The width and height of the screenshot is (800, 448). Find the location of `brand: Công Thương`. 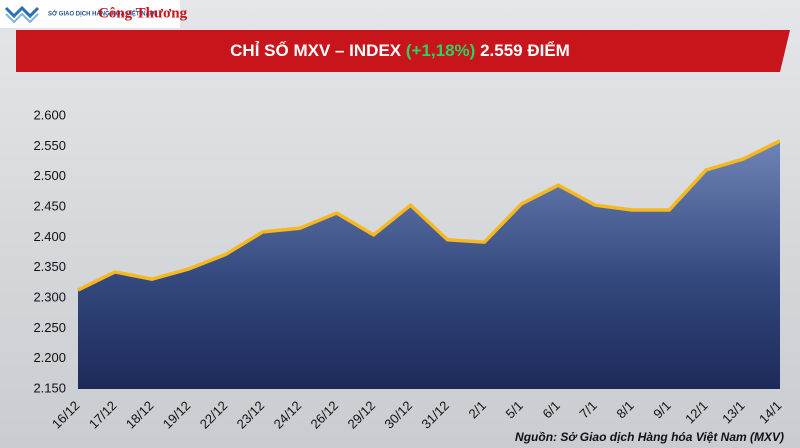

brand: Công Thương is located at coordinates (143, 13).